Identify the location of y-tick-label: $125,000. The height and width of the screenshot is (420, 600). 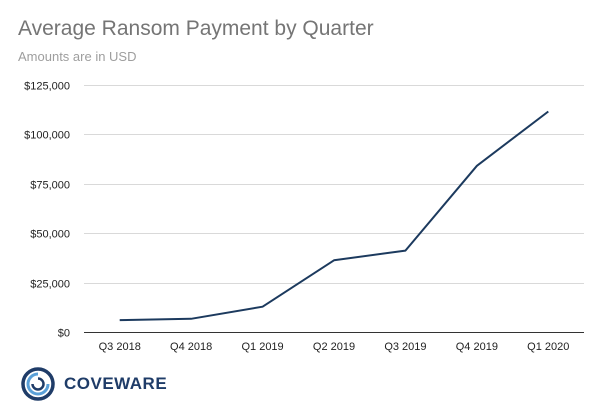
(47, 87).